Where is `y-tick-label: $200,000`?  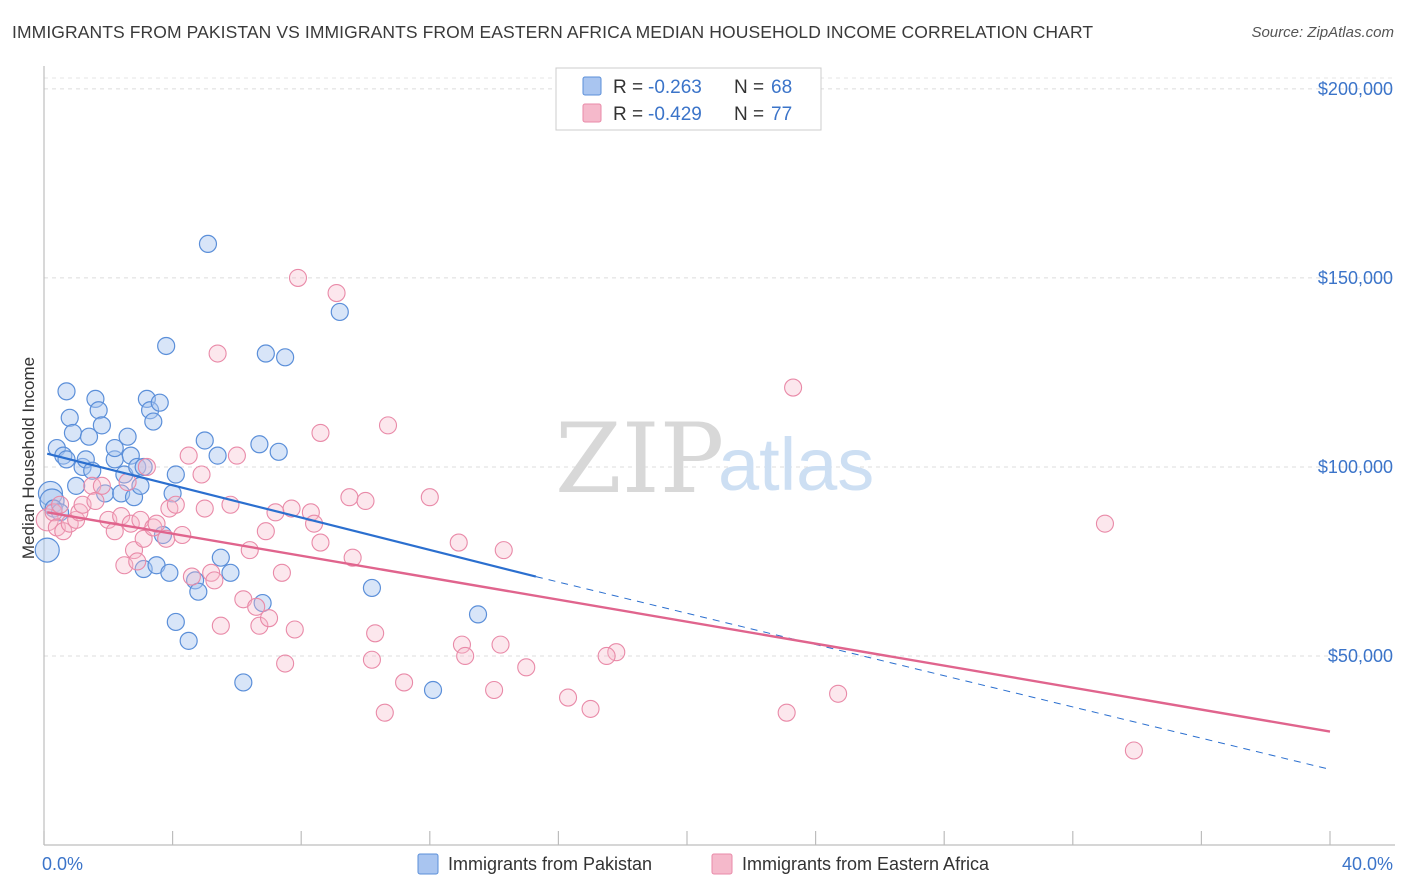
y-tick-label: $200,000 is located at coordinates (1355, 89).